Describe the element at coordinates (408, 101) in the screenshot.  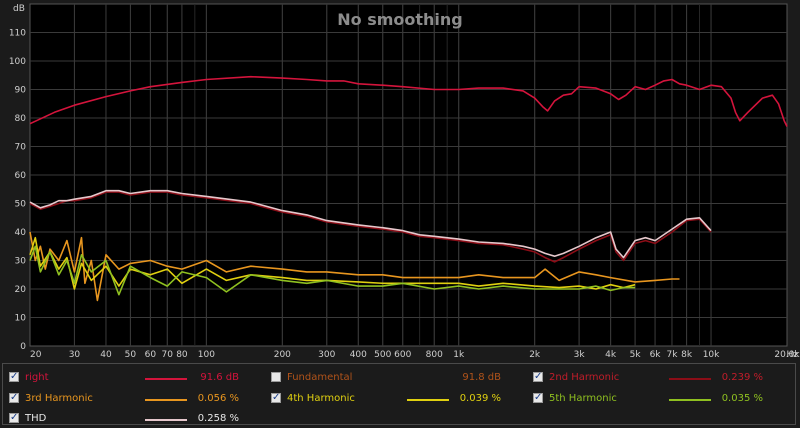
I see `series-line-right` at that location.